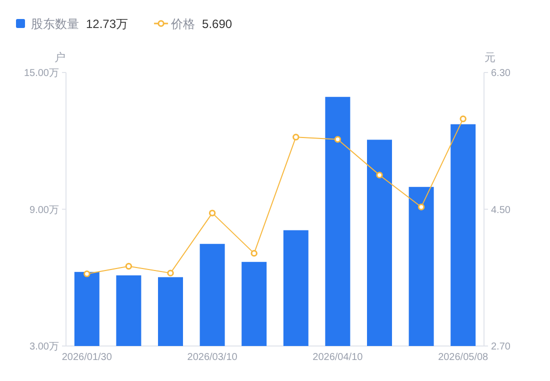 The width and height of the screenshot is (550, 381). I want to click on y2-axis-title: 元, so click(490, 58).